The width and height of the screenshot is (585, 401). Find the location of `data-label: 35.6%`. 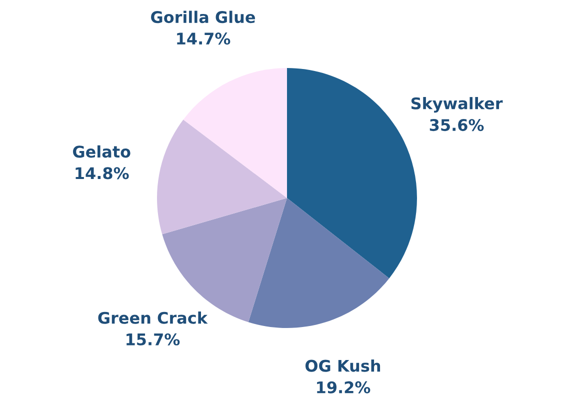

data-label: 35.6% is located at coordinates (457, 125).